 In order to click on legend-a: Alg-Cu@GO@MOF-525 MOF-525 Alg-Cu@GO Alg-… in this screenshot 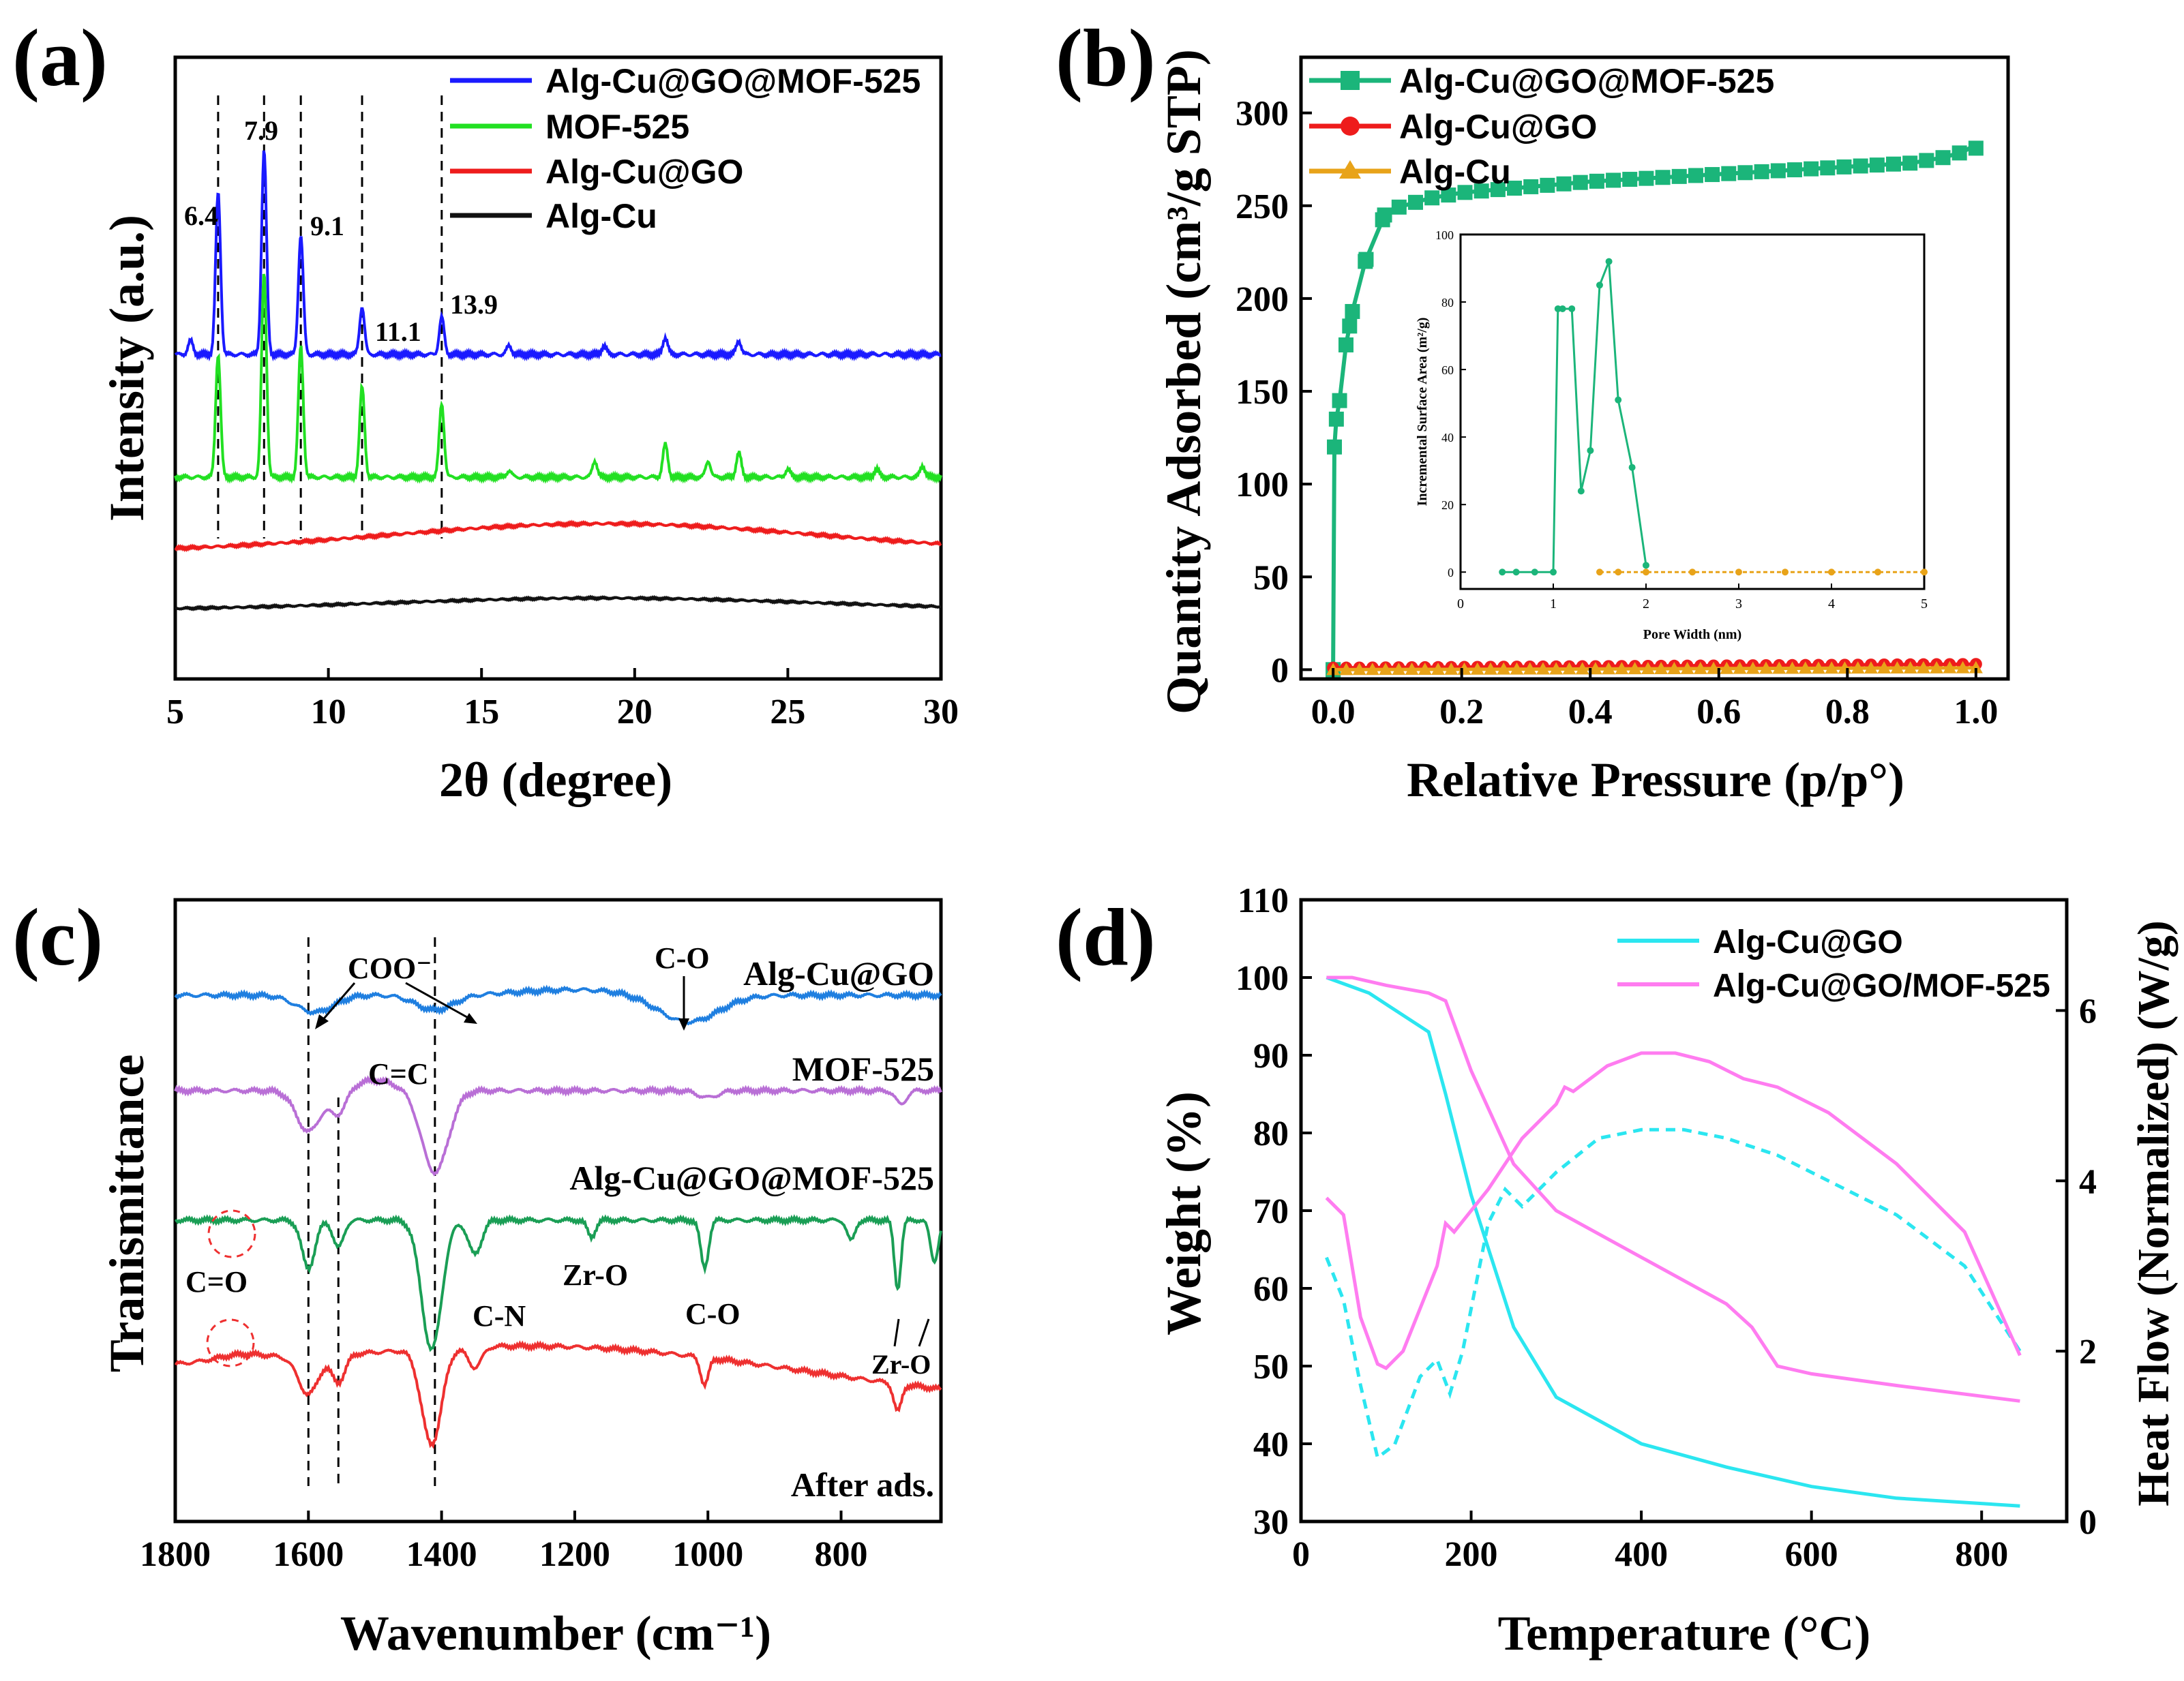, I will do `click(685, 148)`.